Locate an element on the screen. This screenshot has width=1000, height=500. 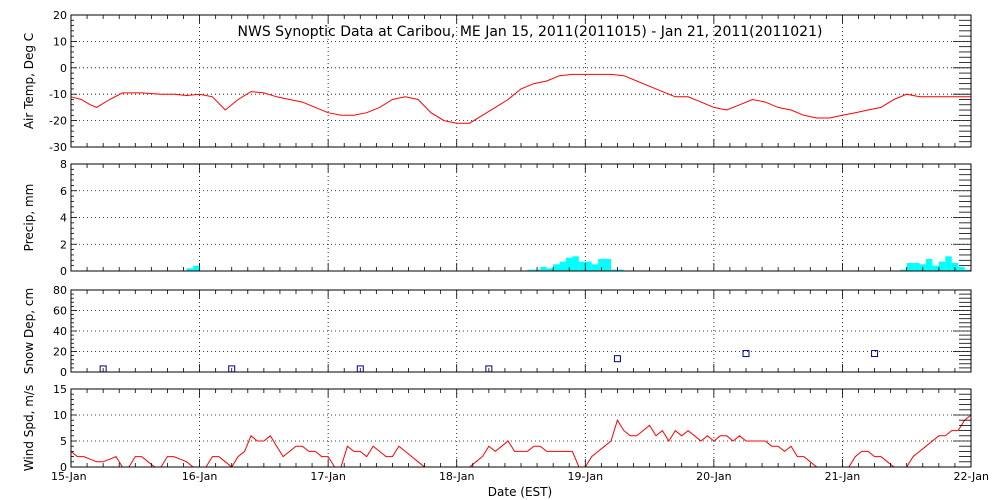
y-tick-label: 15 is located at coordinates (60, 389).